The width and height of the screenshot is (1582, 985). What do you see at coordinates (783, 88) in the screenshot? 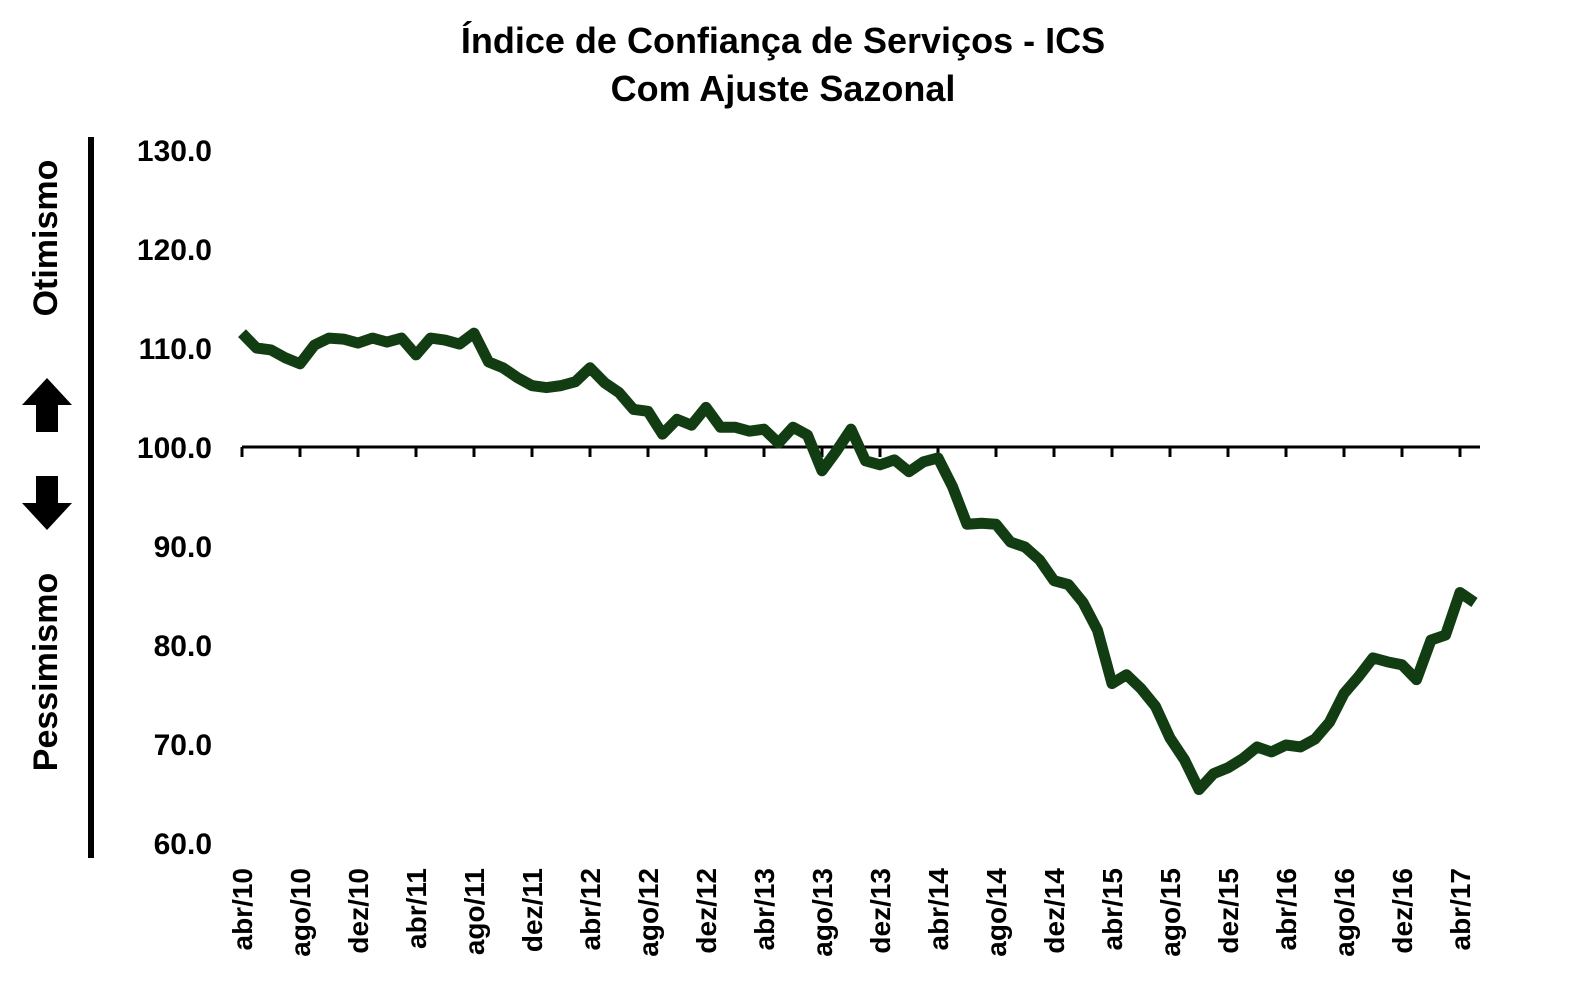
I see `chart-subtitle: Com Ajuste Sazonal` at bounding box center [783, 88].